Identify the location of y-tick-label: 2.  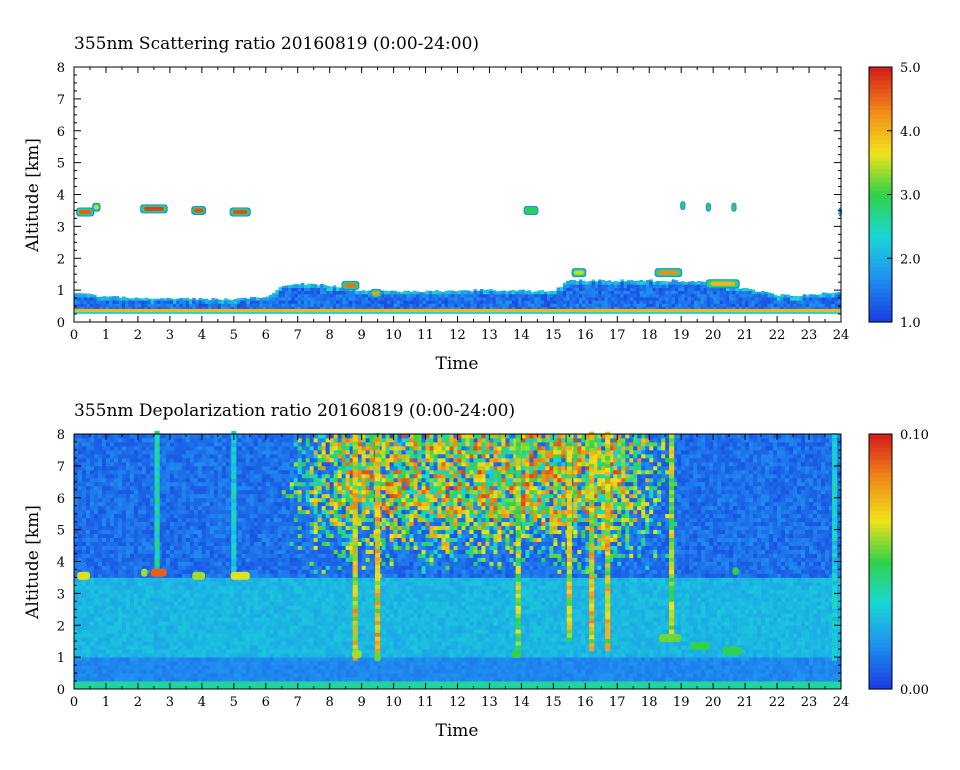
(61, 259).